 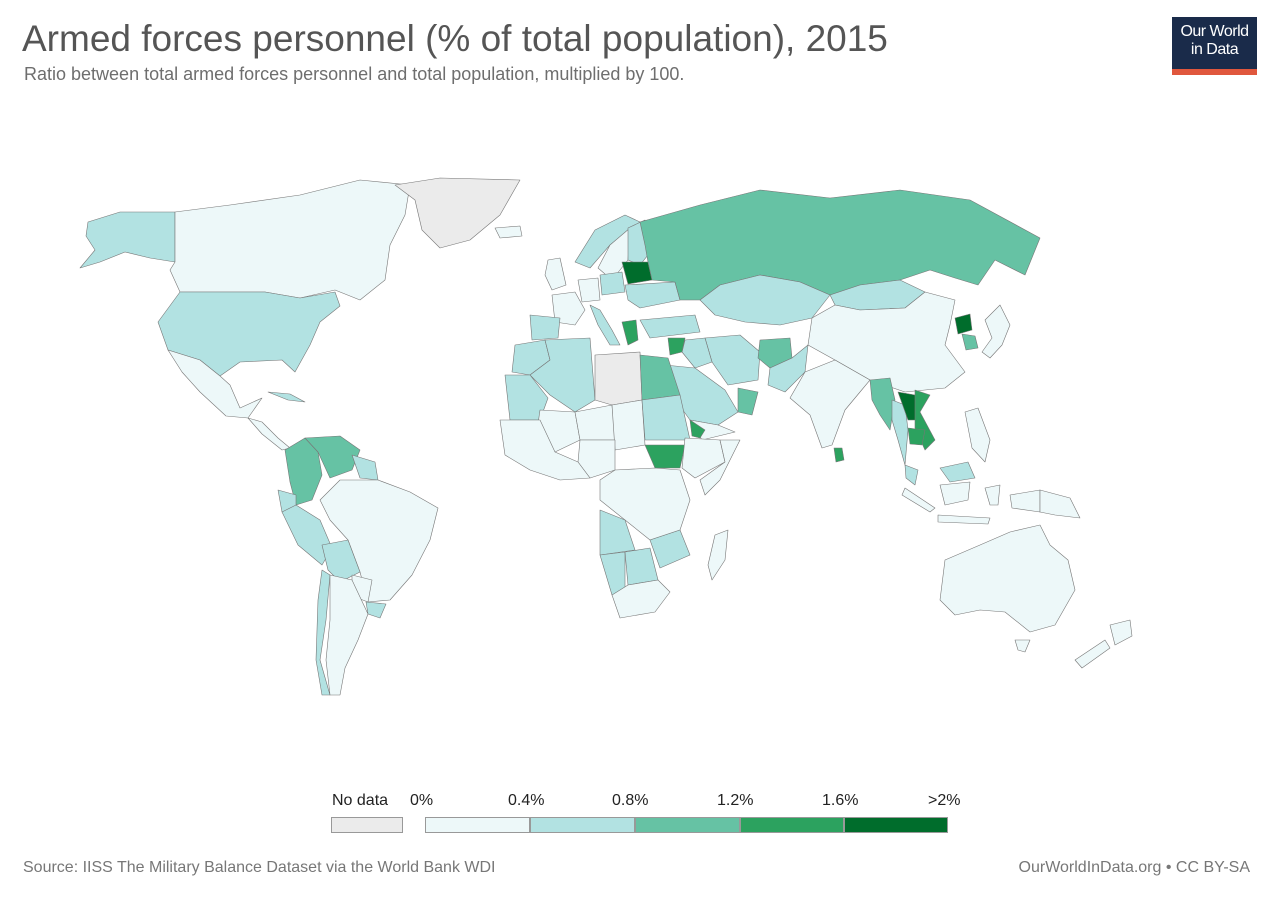 I want to click on region-spain, so click(x=545, y=327).